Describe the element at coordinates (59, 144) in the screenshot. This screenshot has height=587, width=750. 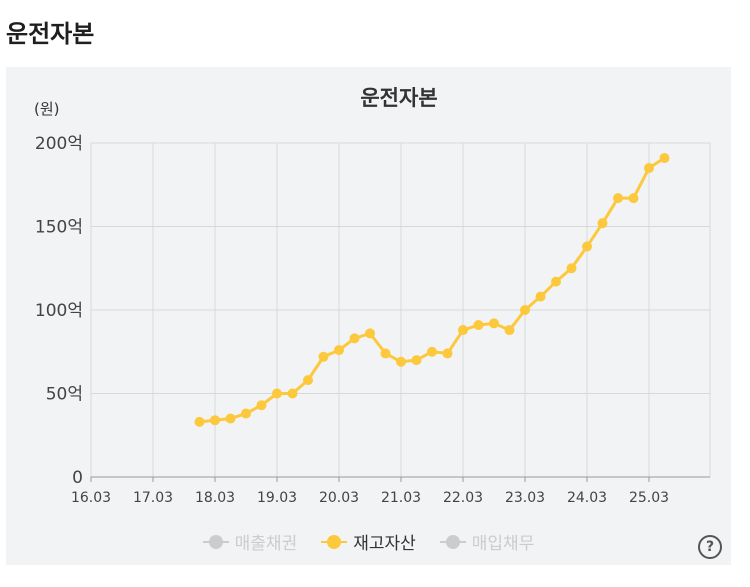
I see `y-tick-label: 200억` at that location.